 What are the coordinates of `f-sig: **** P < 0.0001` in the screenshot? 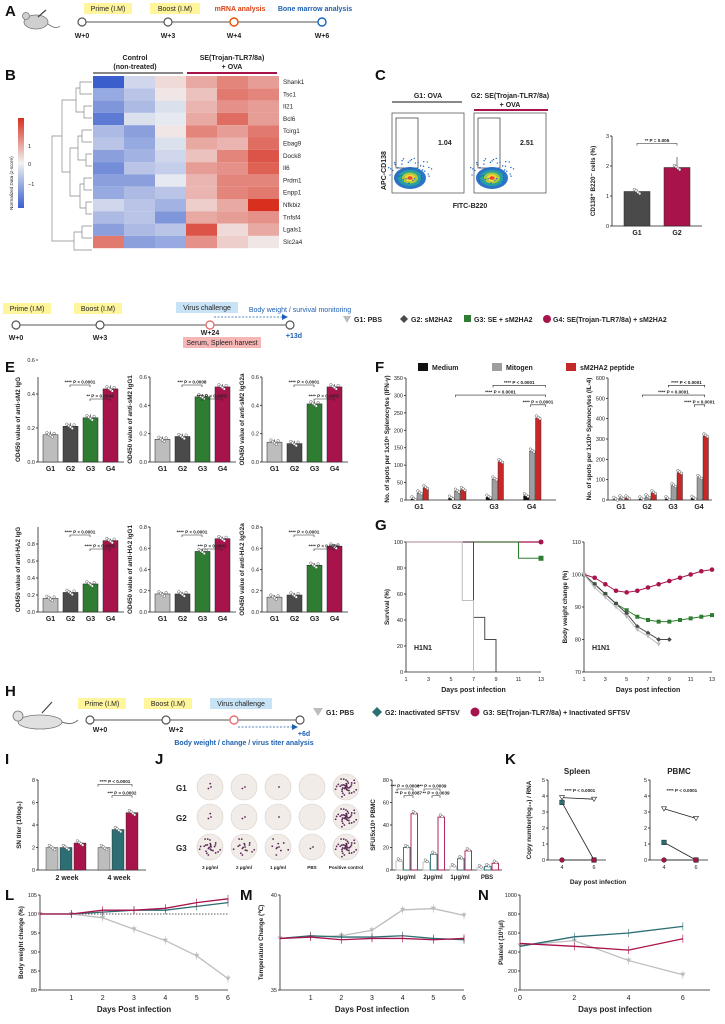 It's located at (538, 401).